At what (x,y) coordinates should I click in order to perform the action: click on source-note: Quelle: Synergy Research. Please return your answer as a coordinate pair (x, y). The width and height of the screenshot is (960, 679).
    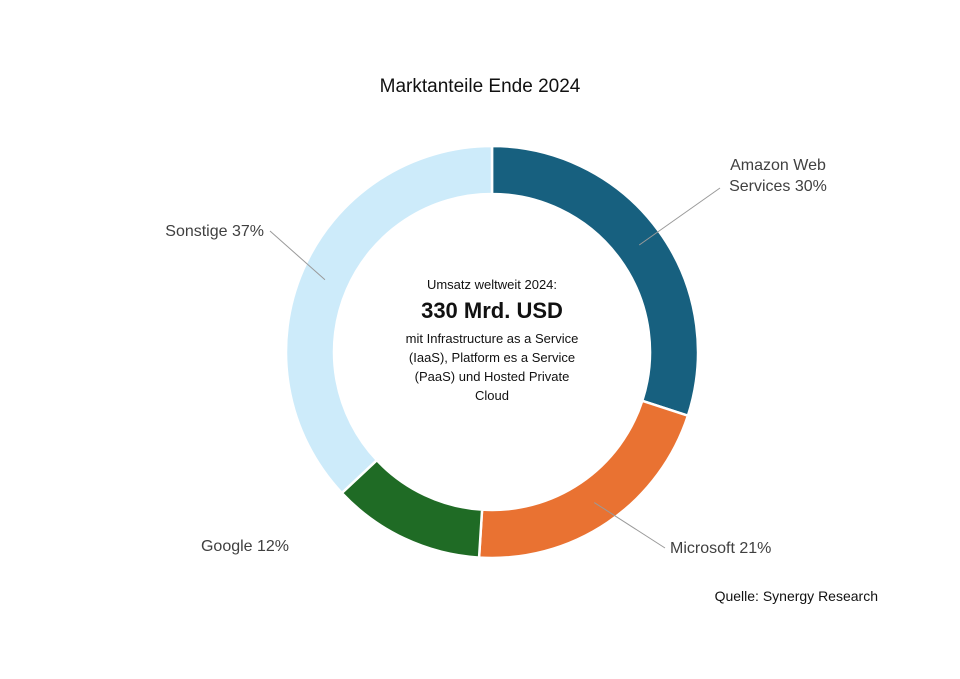
    Looking at the image, I should click on (796, 596).